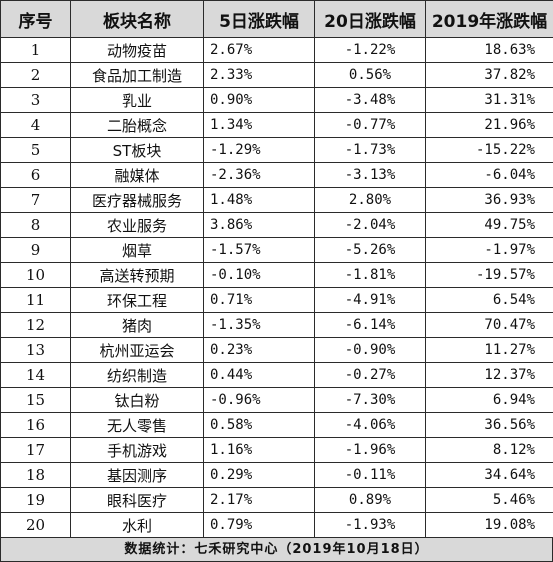  I want to click on header-row: 序号 板块名称 5日涨跌幅 20日涨跌幅 2019年涨跌幅, so click(276, 19).